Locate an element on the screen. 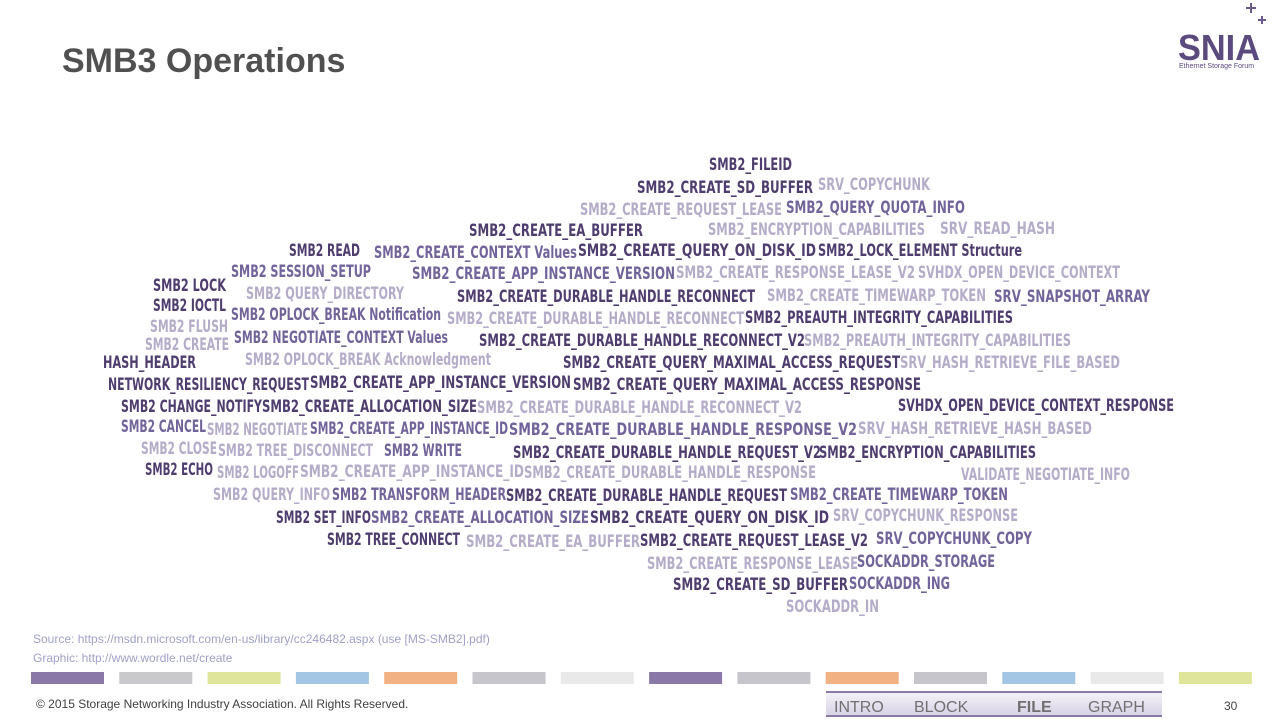  cloud-word: SMB2_FILEID is located at coordinates (750, 165).